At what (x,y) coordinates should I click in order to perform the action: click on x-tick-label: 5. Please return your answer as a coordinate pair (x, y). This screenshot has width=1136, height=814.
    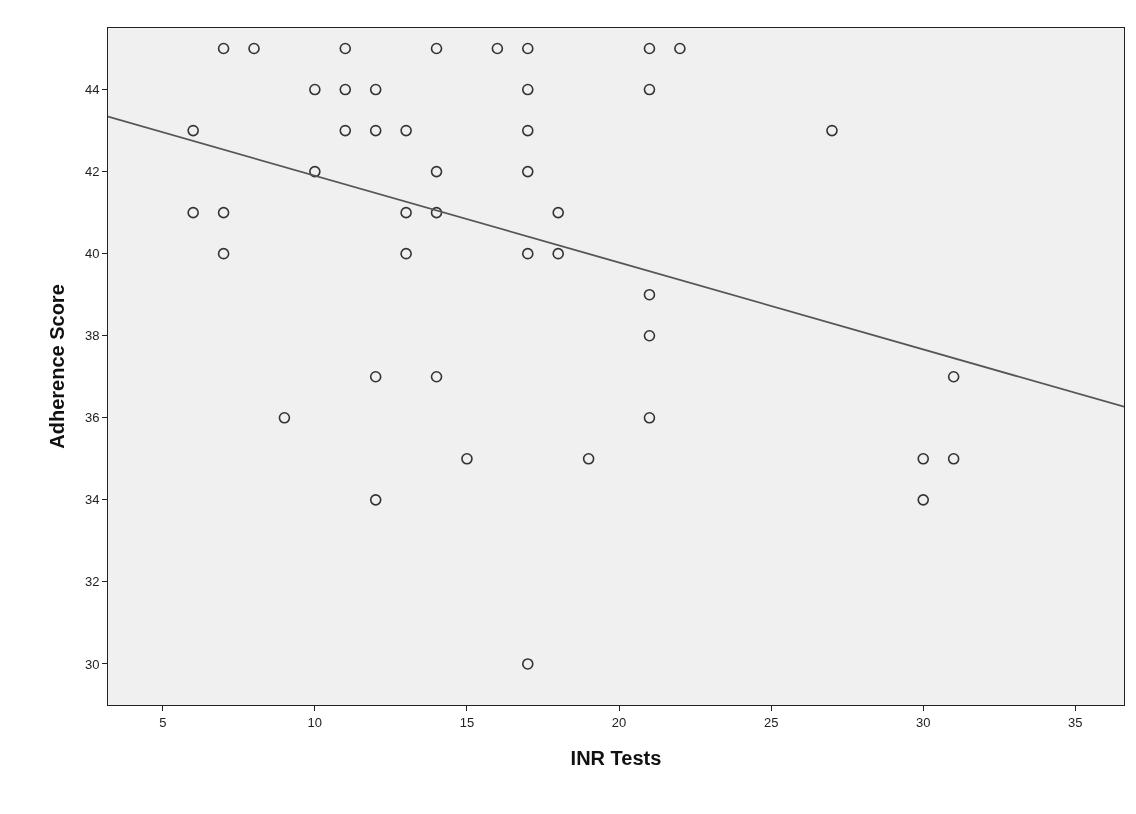
    Looking at the image, I should click on (163, 722).